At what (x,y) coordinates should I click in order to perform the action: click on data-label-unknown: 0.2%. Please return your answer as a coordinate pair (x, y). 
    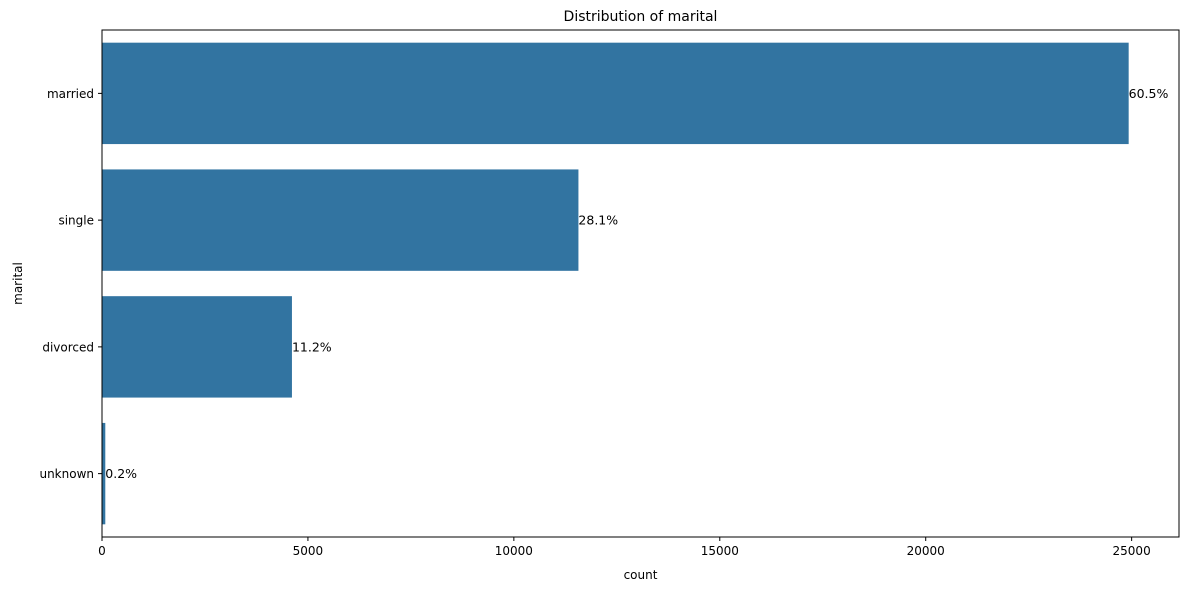
    Looking at the image, I should click on (121, 473).